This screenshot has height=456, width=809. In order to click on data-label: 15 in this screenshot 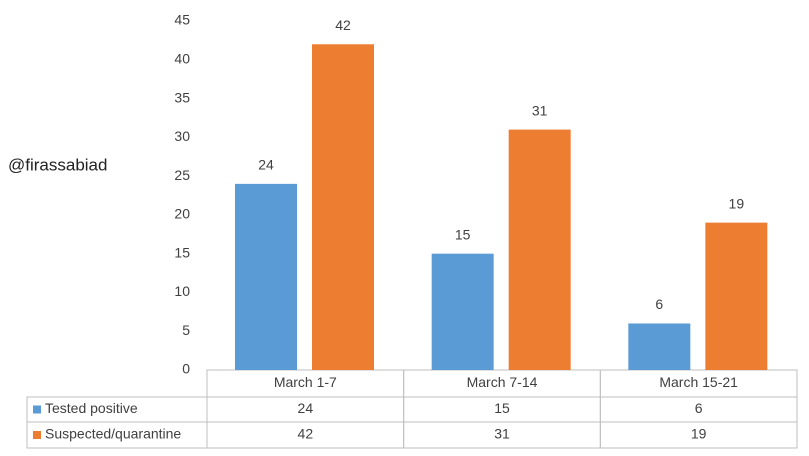, I will do `click(463, 234)`.